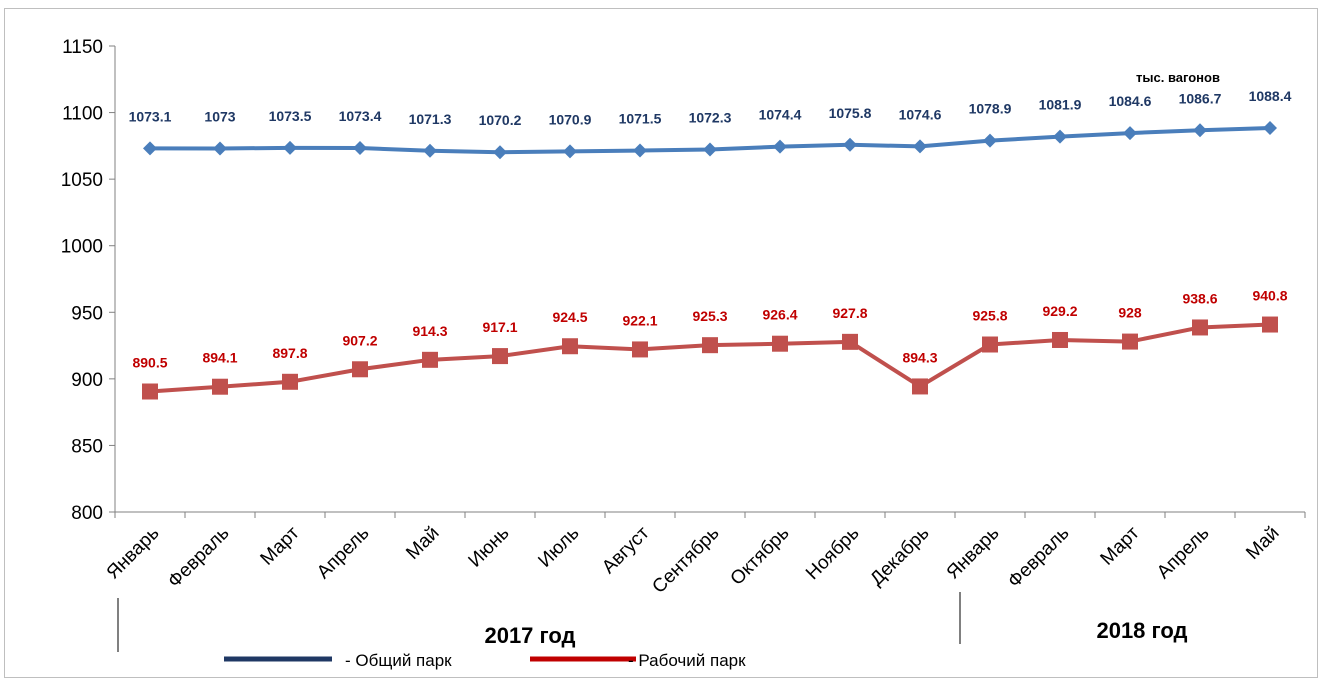 The width and height of the screenshot is (1323, 682). What do you see at coordinates (973, 553) in the screenshot?
I see `x-category-label: Январь` at bounding box center [973, 553].